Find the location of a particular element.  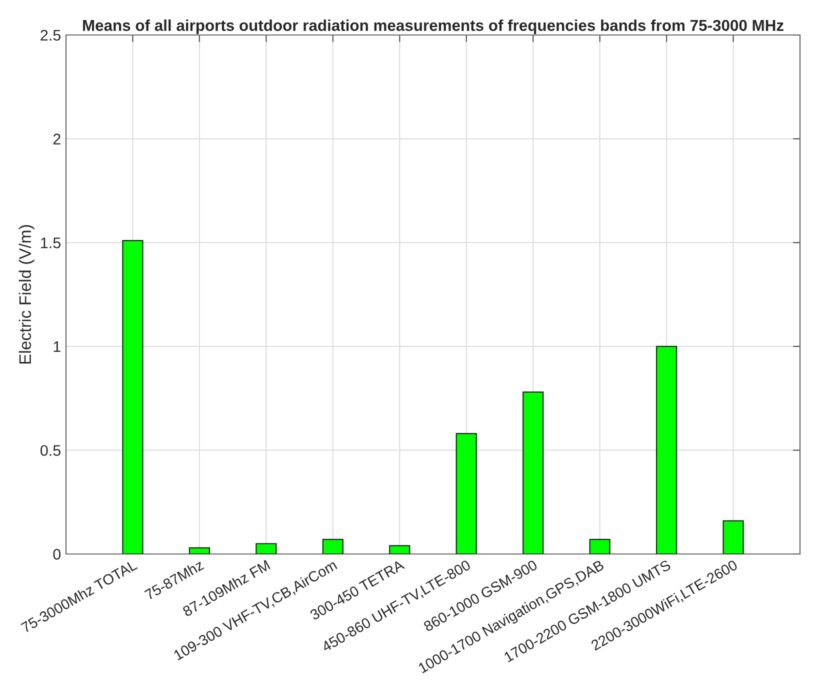

y-axis-title: Electric Field (V/m) is located at coordinates (26, 294).